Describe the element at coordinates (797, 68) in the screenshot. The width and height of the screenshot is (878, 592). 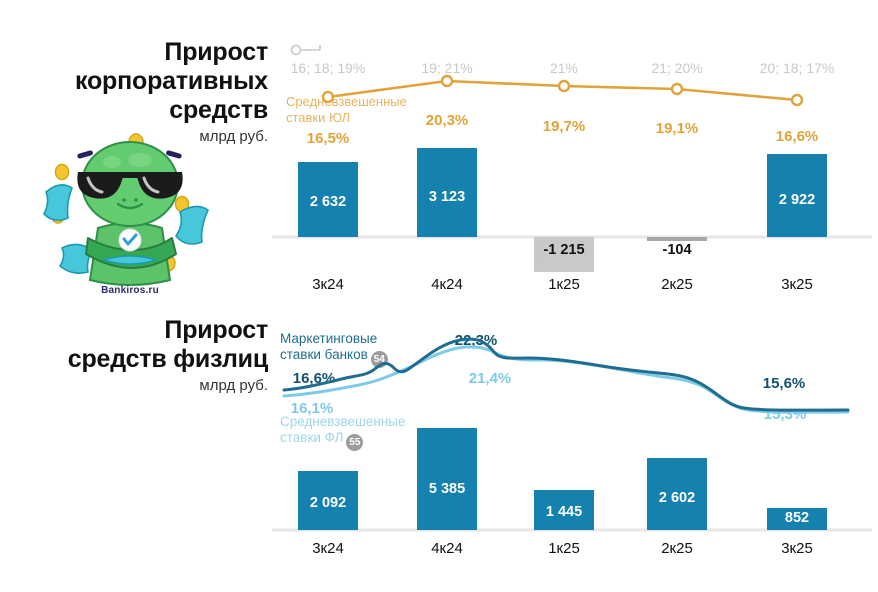
I see `key-rate-3k25: 20; 18; 17%` at that location.